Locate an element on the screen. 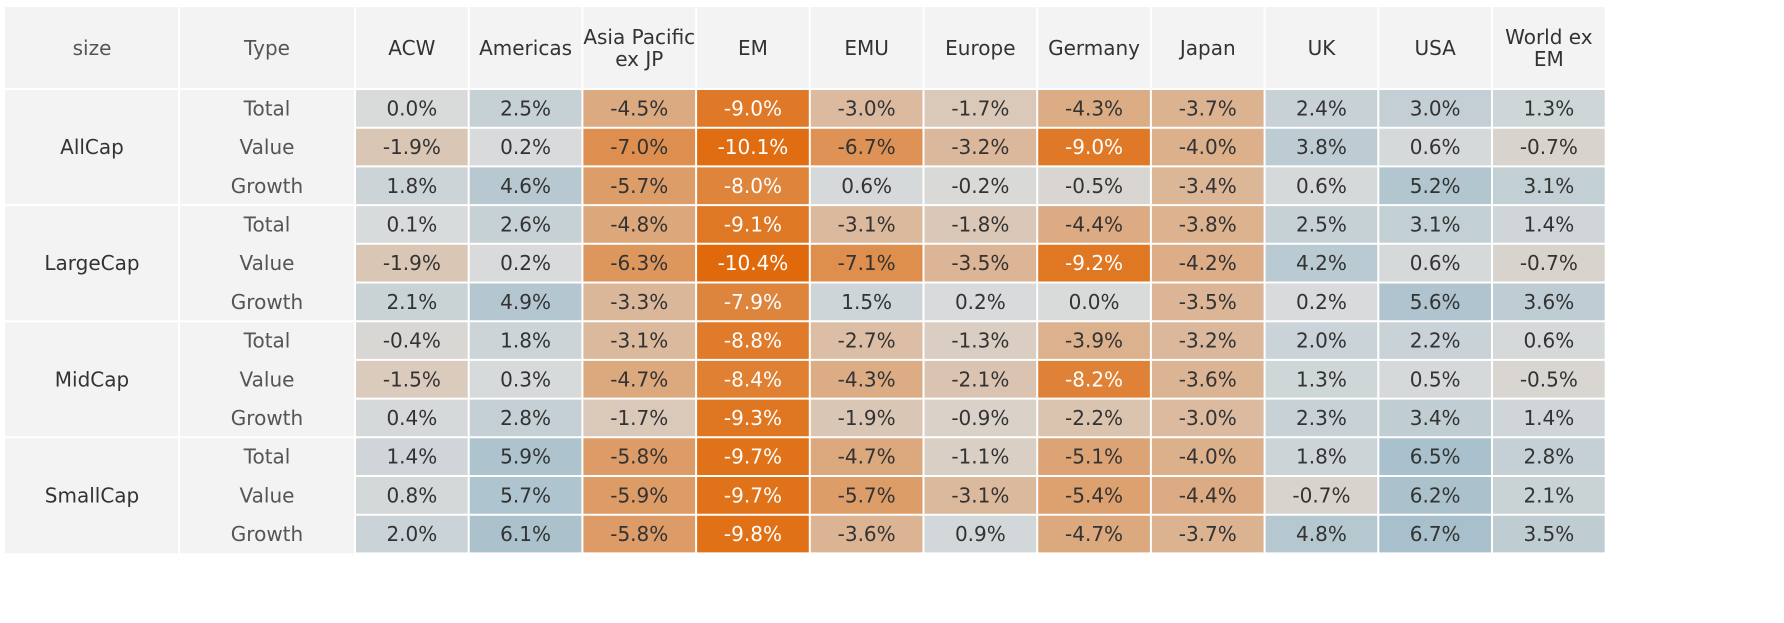 This screenshot has height=623, width=1784. cell-value-label: -2.7% is located at coordinates (867, 341).